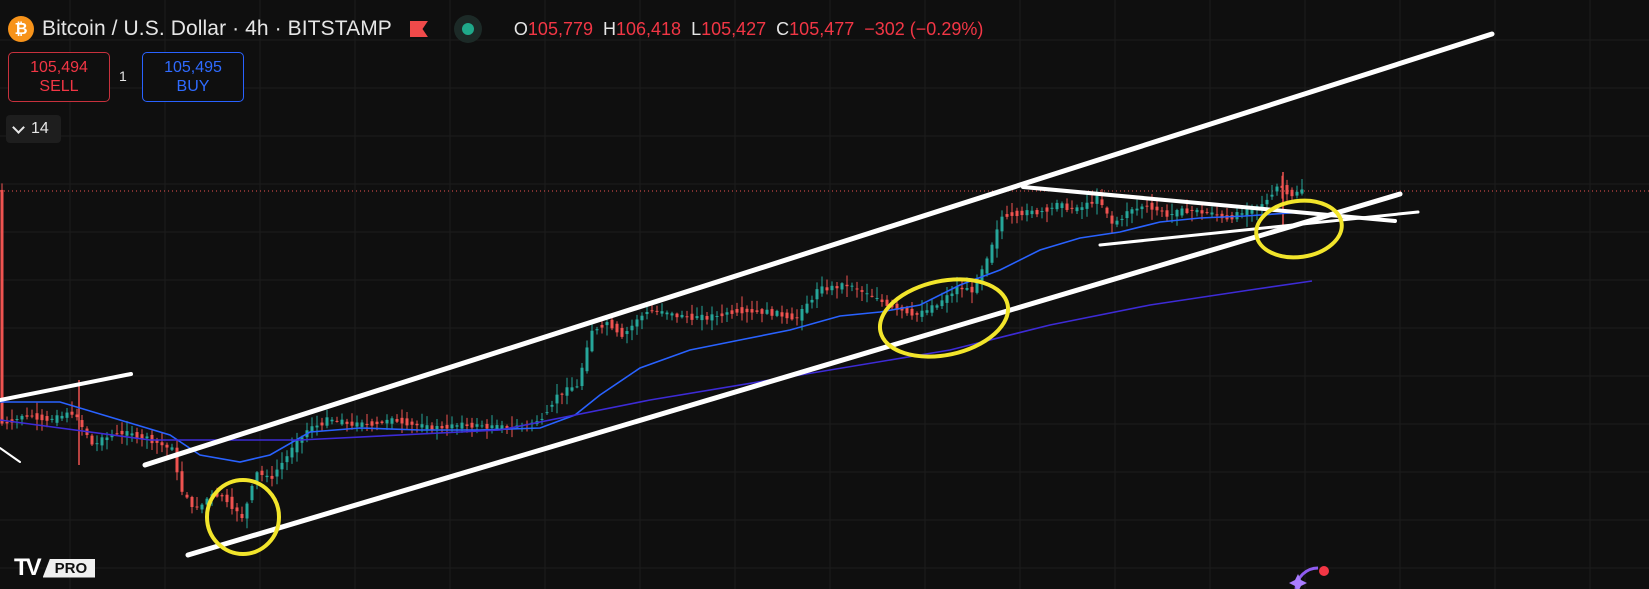 Image resolution: width=1649 pixels, height=589 pixels. I want to click on market-status-indicator, so click(467, 29).